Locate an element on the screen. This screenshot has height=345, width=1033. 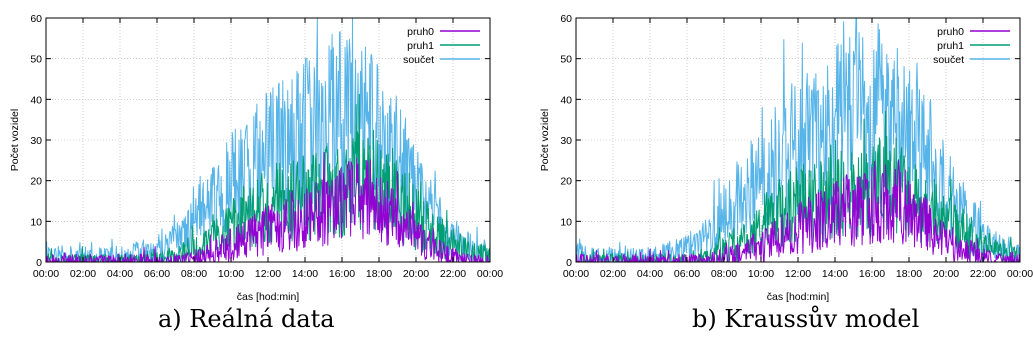
series-line-pruh0 is located at coordinates (798, 211).